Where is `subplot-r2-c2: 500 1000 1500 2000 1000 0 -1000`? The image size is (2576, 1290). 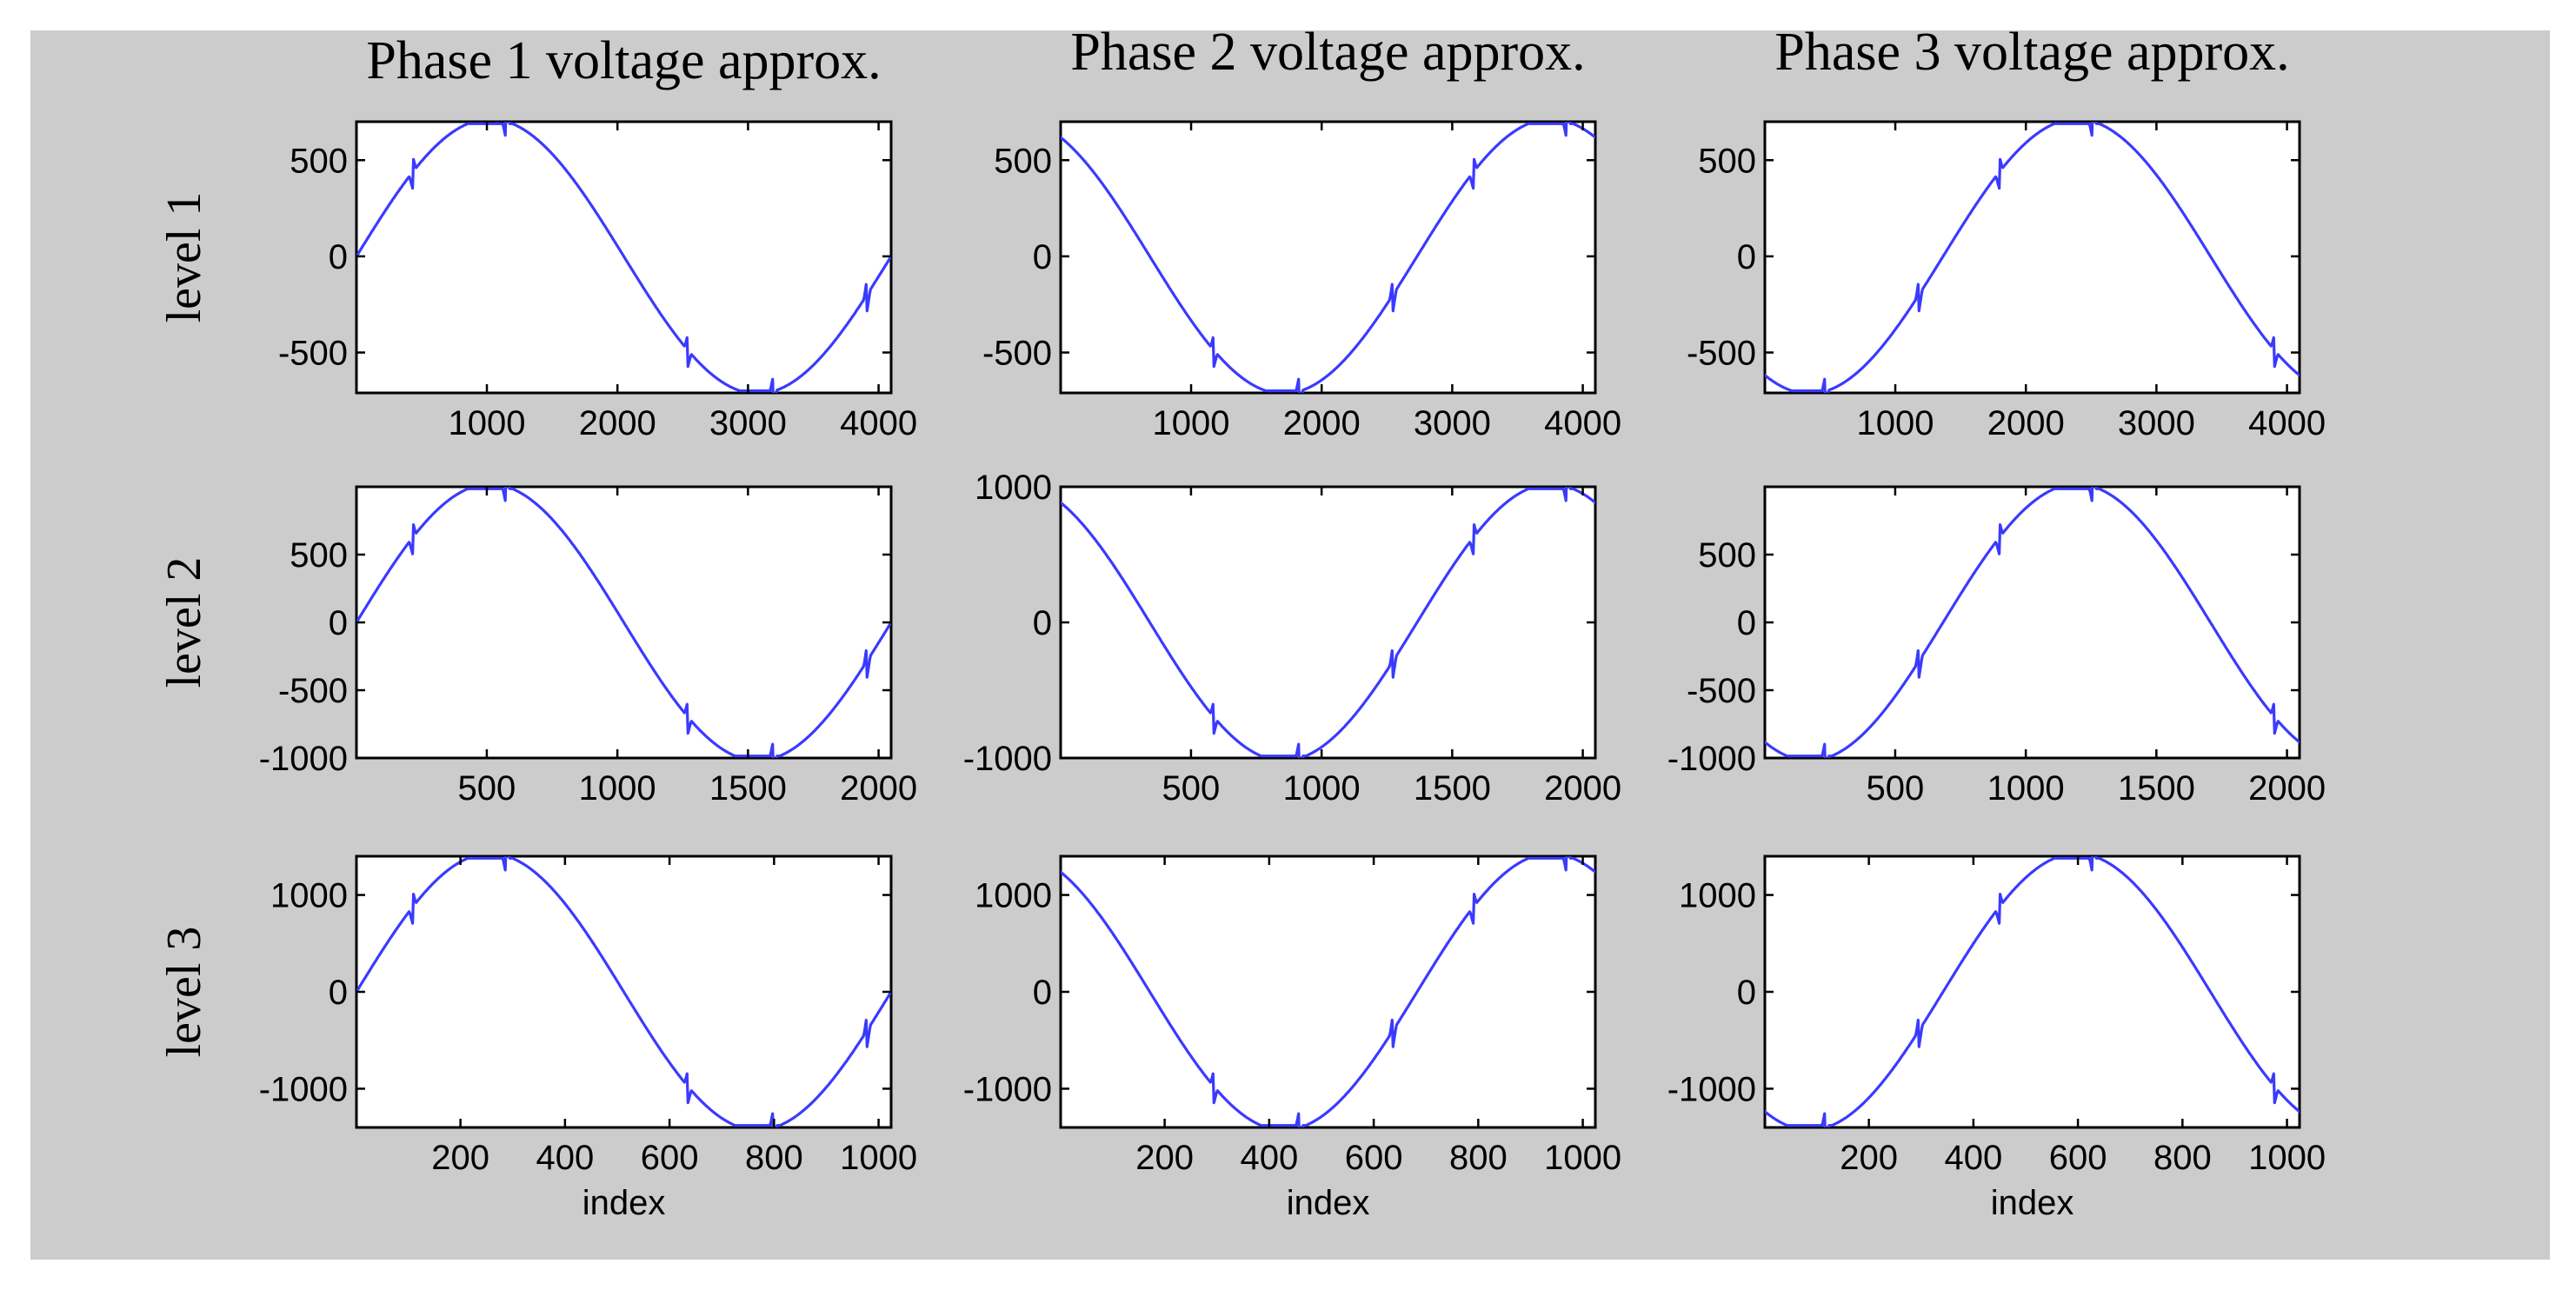
subplot-r2-c2: 500 1000 1500 2000 1000 0 -1000 is located at coordinates (1292, 638).